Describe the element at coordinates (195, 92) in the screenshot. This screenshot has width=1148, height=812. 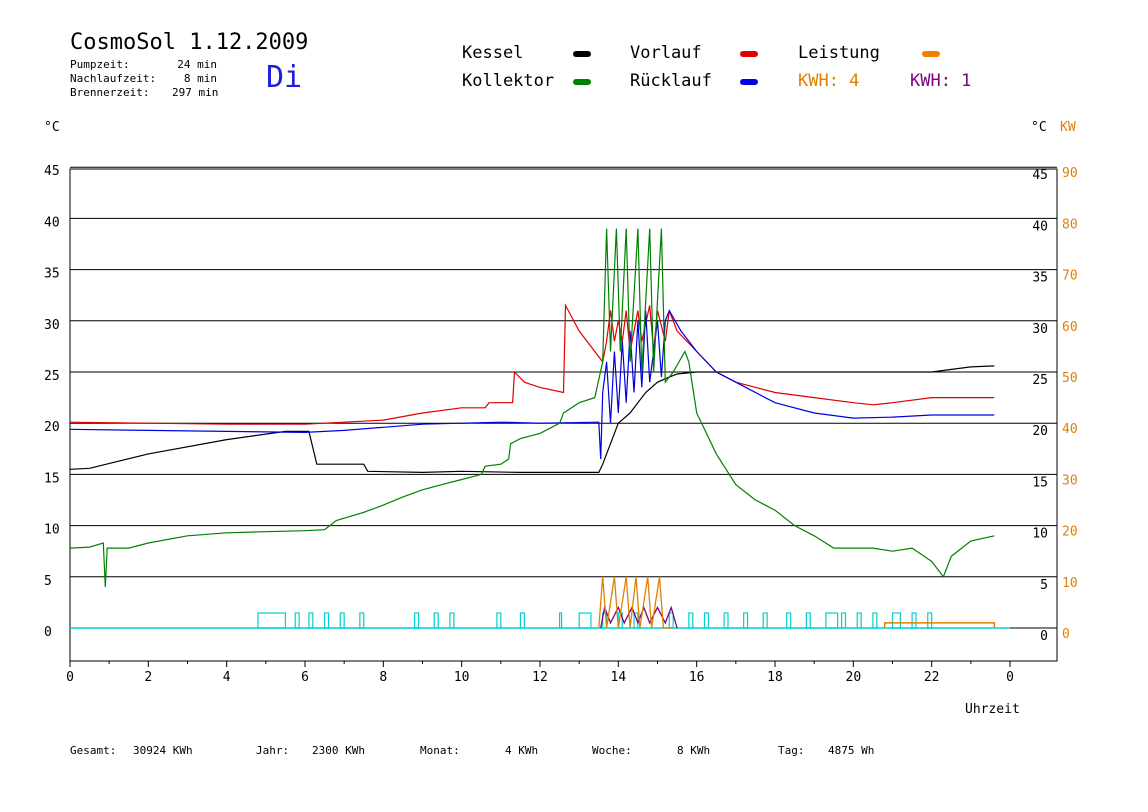
I see `stat-brennerzeit-value: 297 min` at that location.